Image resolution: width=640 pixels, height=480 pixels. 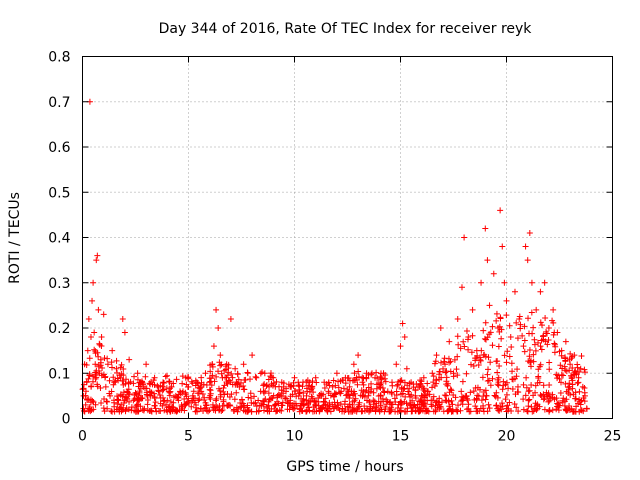 What do you see at coordinates (59, 239) in the screenshot?
I see `y-tick-labels: 0 0.1 0.2 0.3 0.4 0.5 0.6 0.7 0.8` at bounding box center [59, 239].